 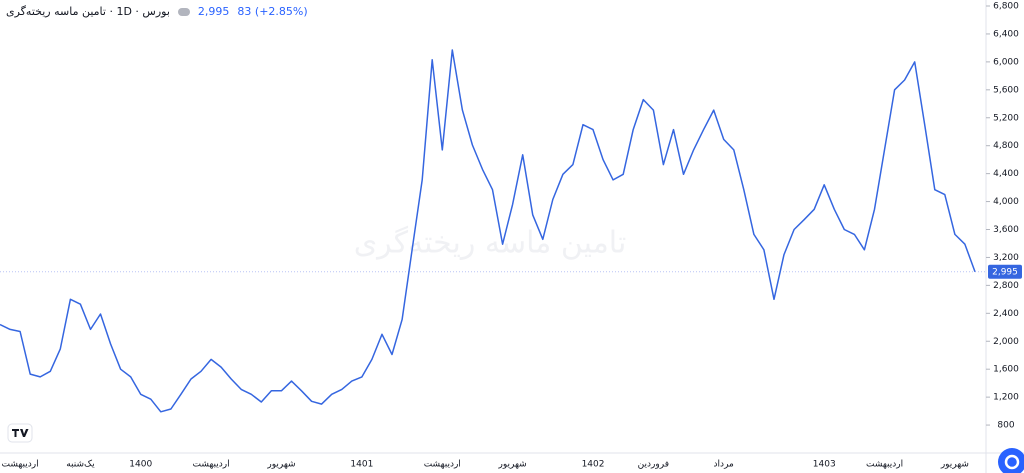 I want to click on price-tag-label: 2,995, so click(x=1005, y=272).